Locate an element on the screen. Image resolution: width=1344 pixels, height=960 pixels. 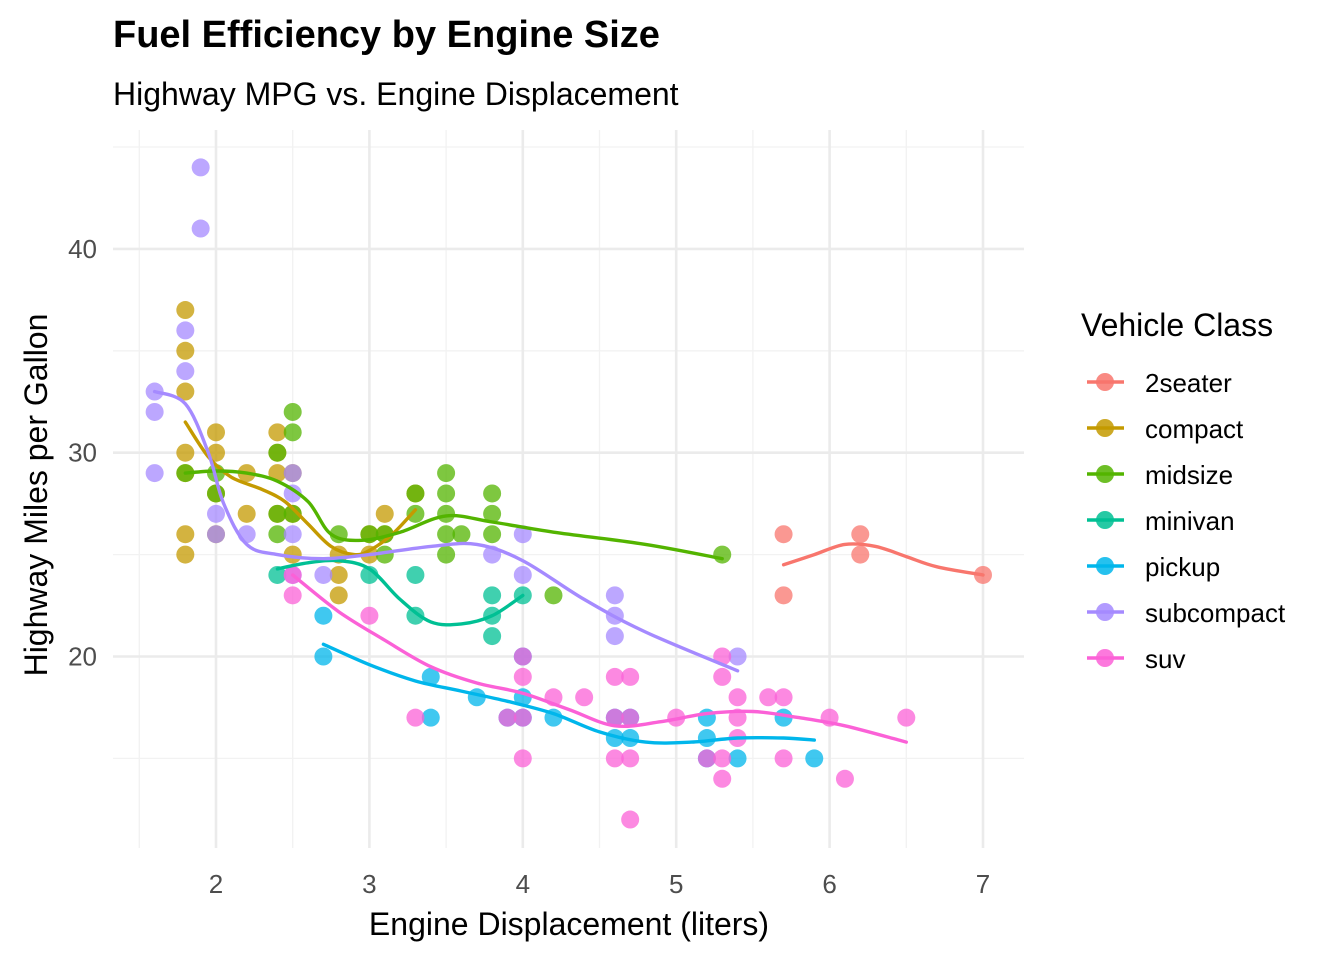
chart-title: Fuel Efficiency by Engine Size is located at coordinates (386, 35).